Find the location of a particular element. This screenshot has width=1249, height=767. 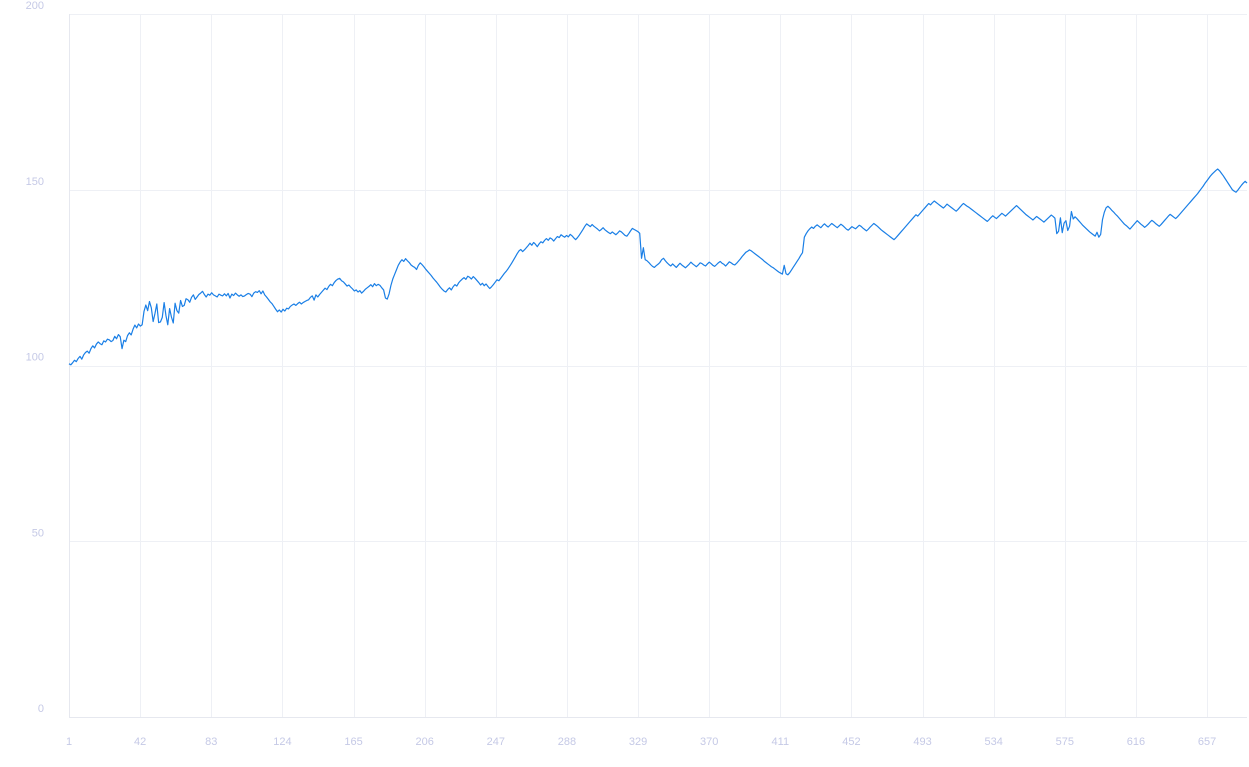

x-tick-label: 288 is located at coordinates (567, 742).